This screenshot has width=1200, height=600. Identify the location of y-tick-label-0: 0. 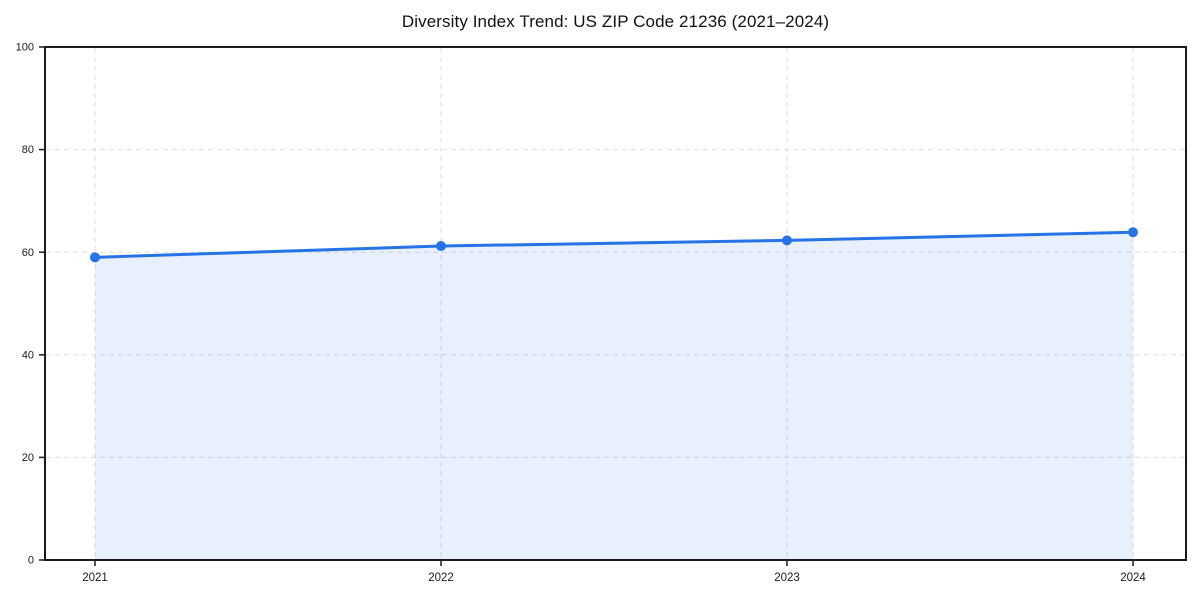
(31, 561).